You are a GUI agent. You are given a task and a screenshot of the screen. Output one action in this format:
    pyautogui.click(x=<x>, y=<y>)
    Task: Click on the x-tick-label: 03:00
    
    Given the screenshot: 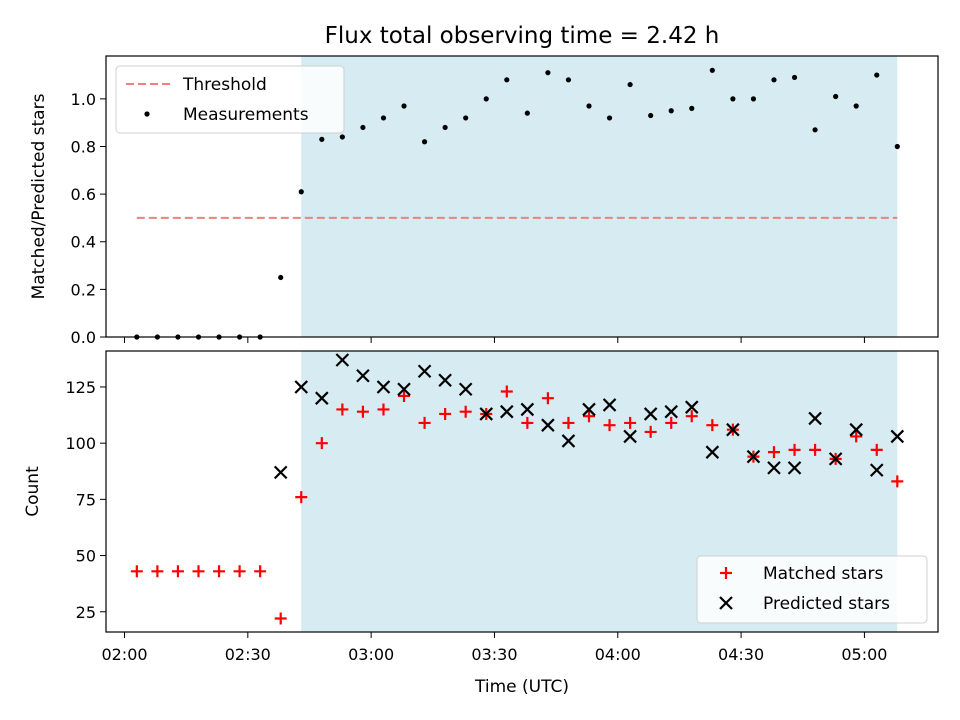 What is the action you would take?
    pyautogui.click(x=371, y=654)
    